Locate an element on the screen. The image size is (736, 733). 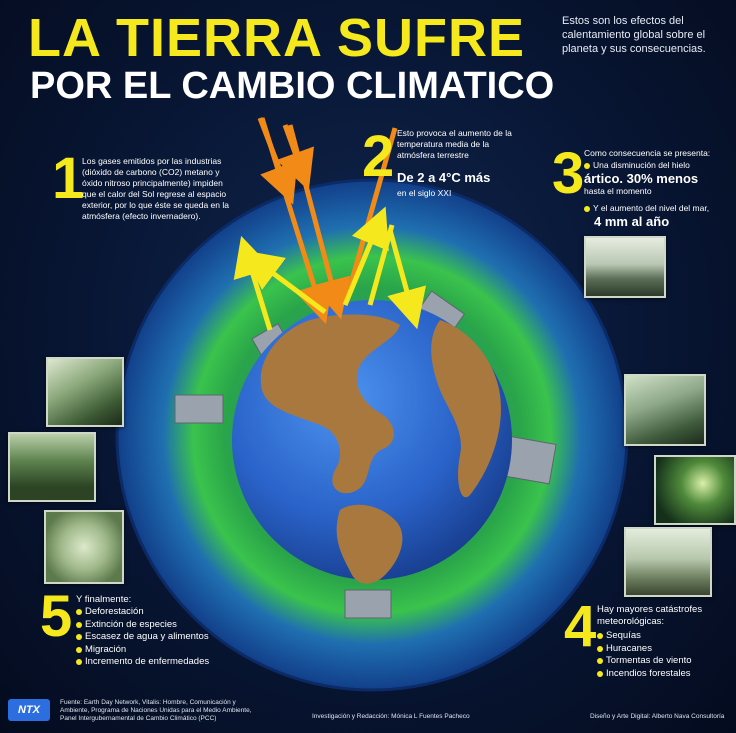
heat-arrows is located at coordinates (329, 268).